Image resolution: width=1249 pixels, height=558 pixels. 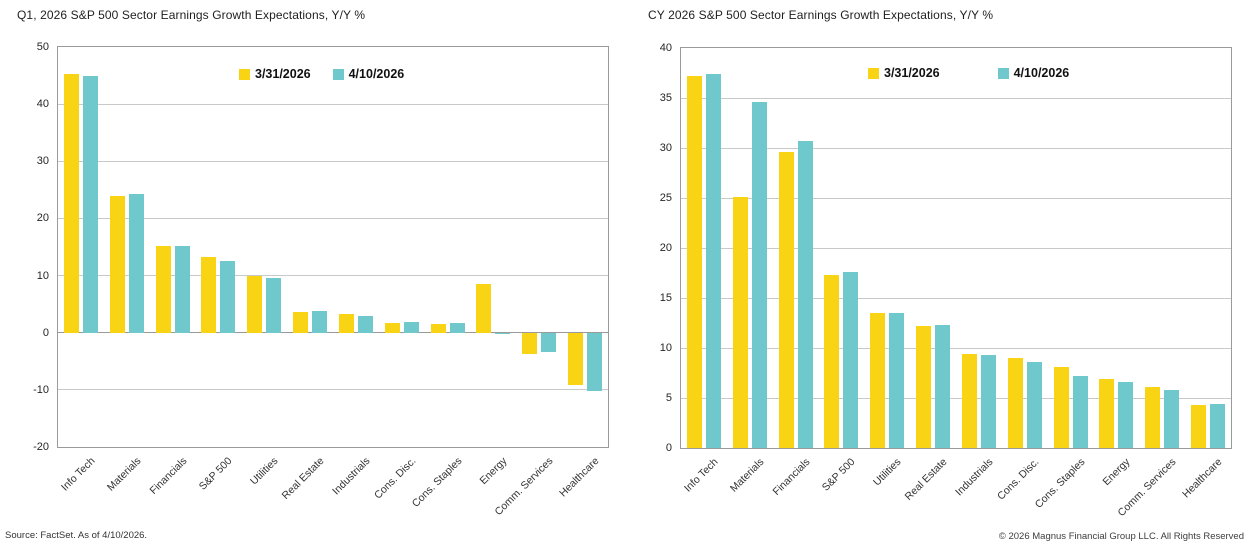 What do you see at coordinates (926, 479) in the screenshot?
I see `x-axis-category-label: Real Estate` at bounding box center [926, 479].